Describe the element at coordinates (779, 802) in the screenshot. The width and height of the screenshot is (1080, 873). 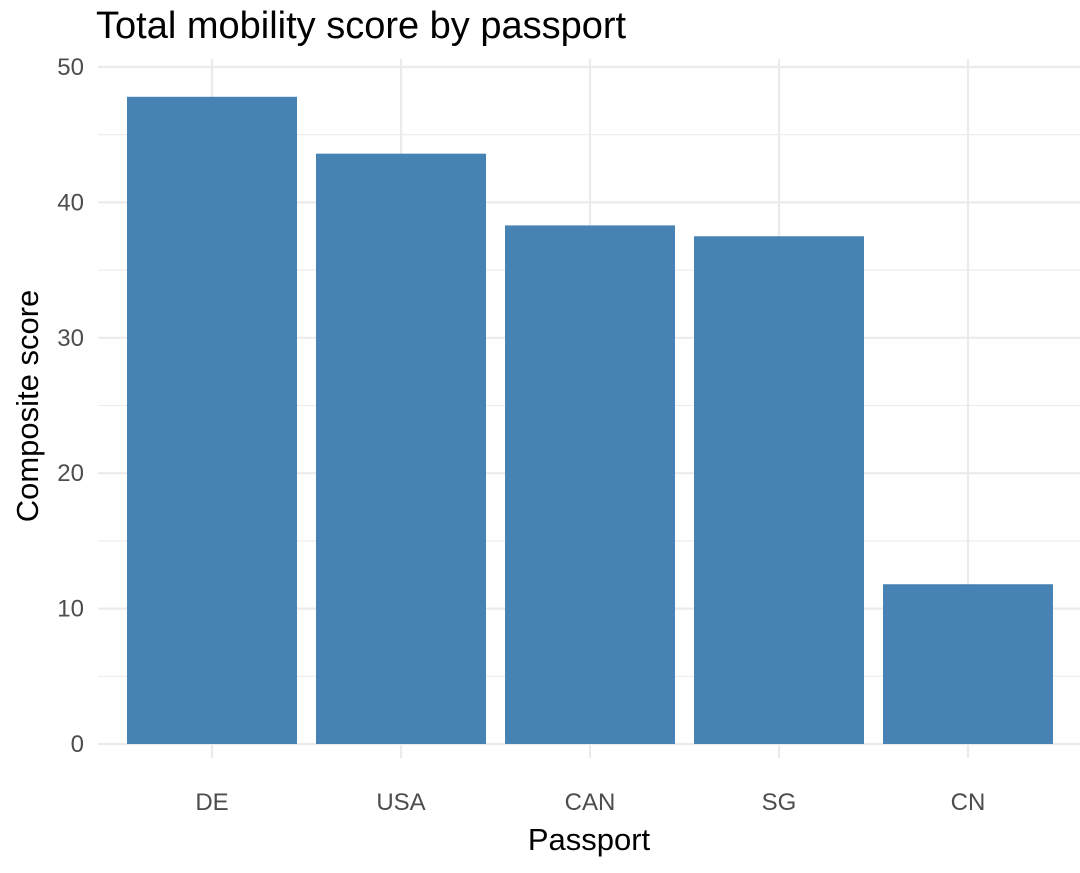
I see `x-tick-label-sg: SG` at that location.